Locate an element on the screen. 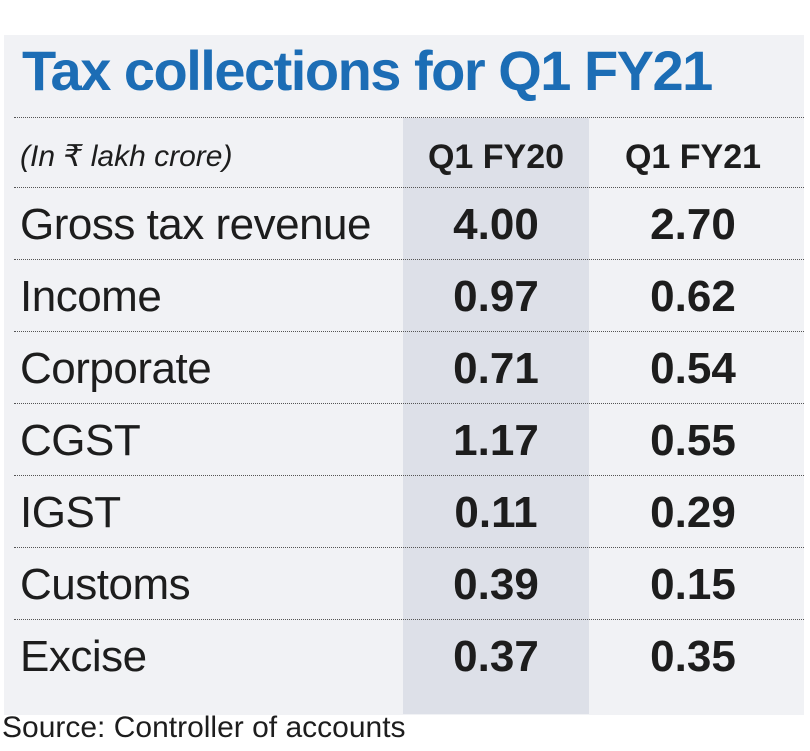 Image resolution: width=810 pixels, height=751 pixels. row-label-igst: IGST is located at coordinates (70, 512).